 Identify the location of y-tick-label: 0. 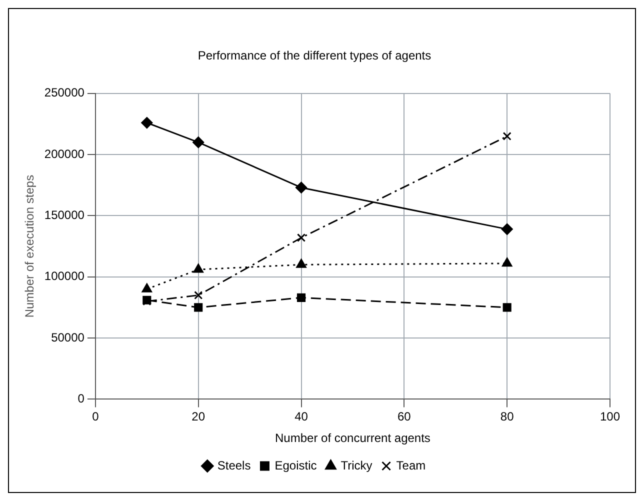
(81, 399).